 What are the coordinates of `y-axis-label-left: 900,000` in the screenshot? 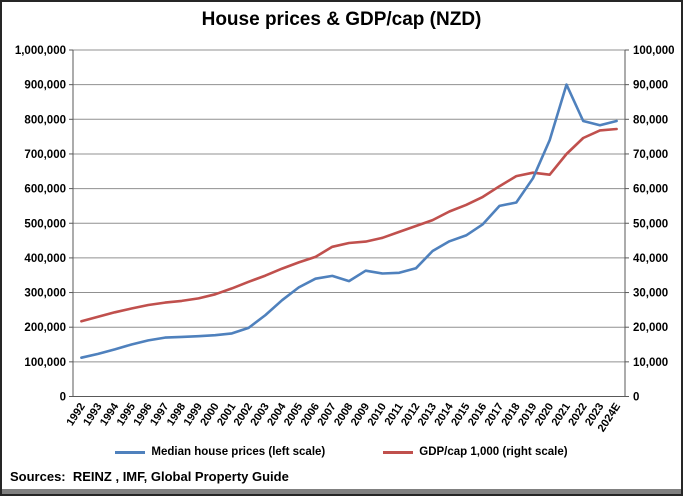 It's located at (45, 86).